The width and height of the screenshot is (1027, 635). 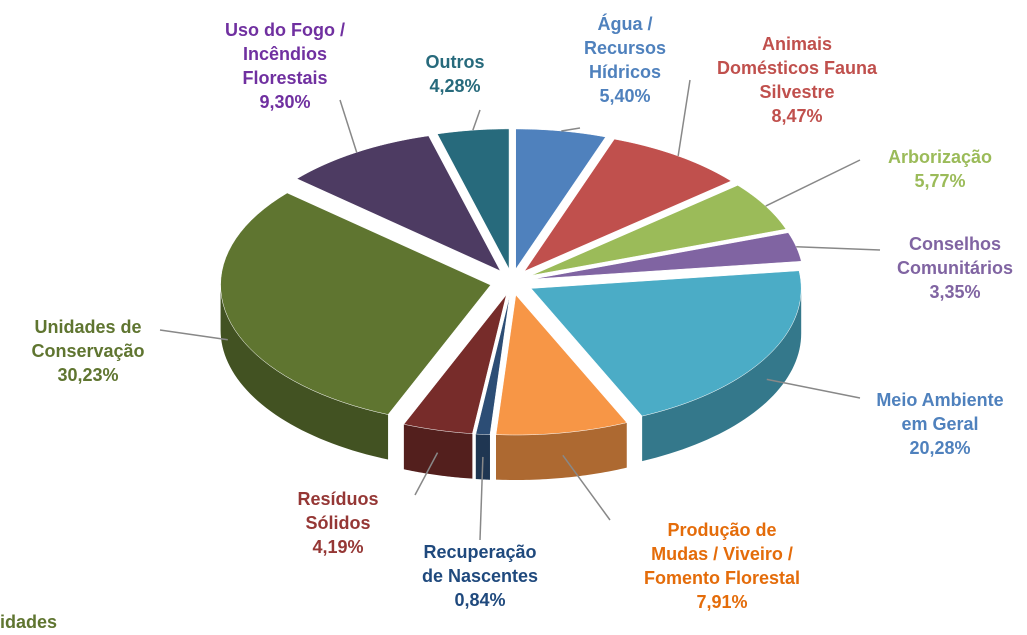 I want to click on category-label: Conselhos Comunitários, so click(x=954, y=256).